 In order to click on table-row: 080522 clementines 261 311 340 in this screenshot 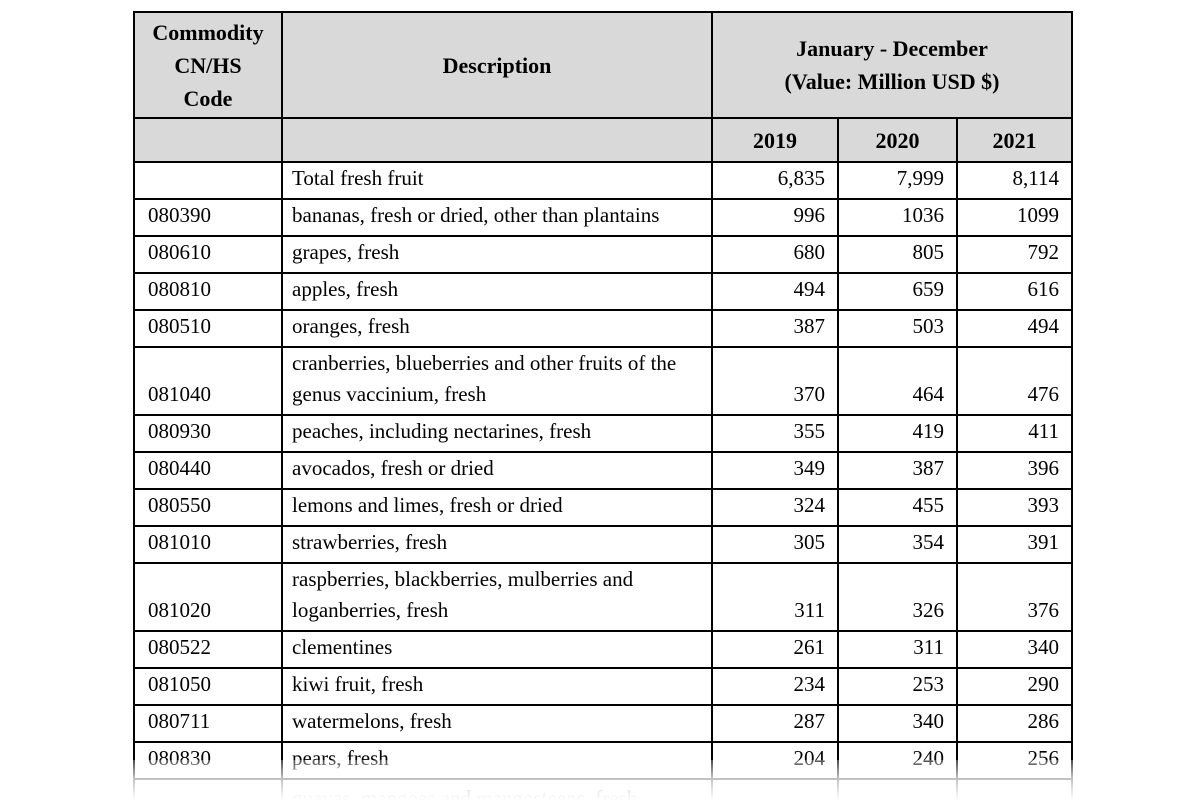, I will do `click(603, 649)`.